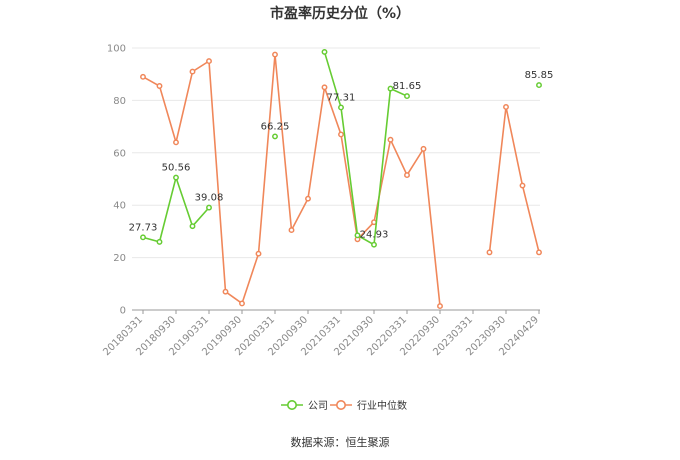 Image resolution: width=680 pixels, height=460 pixels. Describe the element at coordinates (209, 198) in the screenshot. I see `data-label: 39.08` at that location.